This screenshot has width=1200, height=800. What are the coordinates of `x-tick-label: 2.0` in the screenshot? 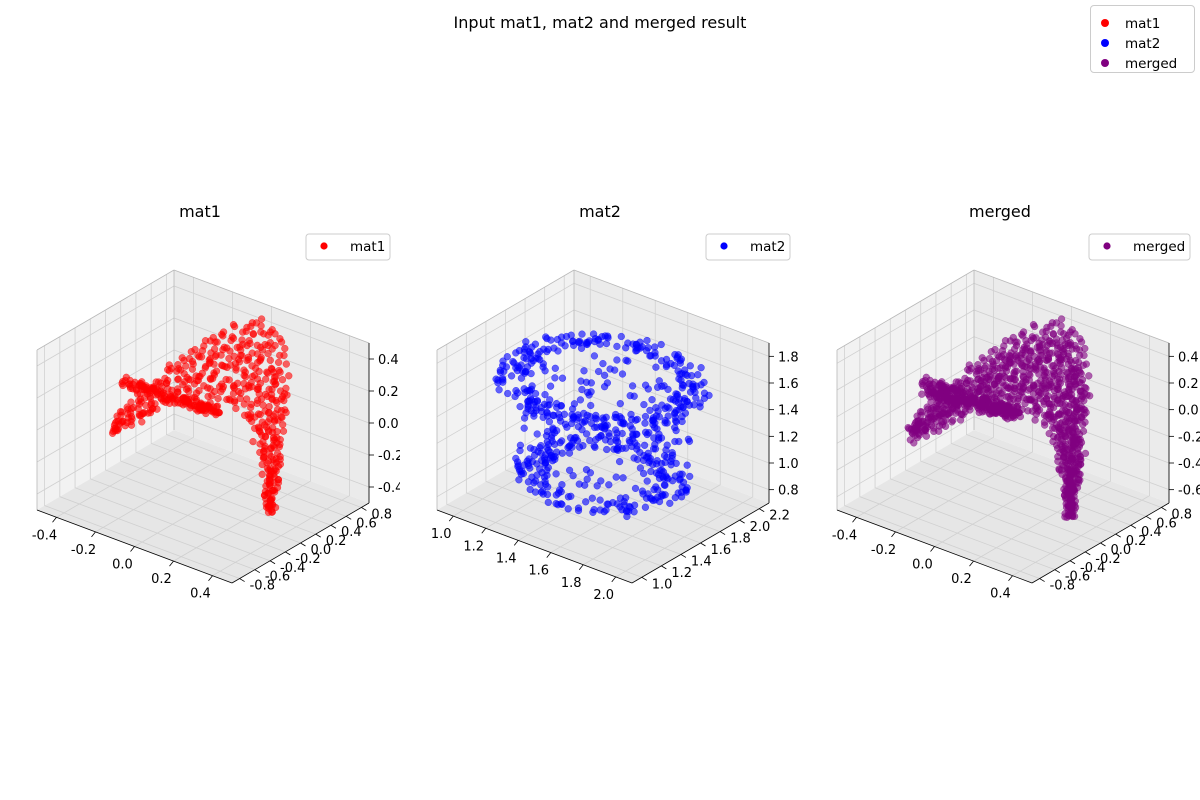 It's located at (603, 595).